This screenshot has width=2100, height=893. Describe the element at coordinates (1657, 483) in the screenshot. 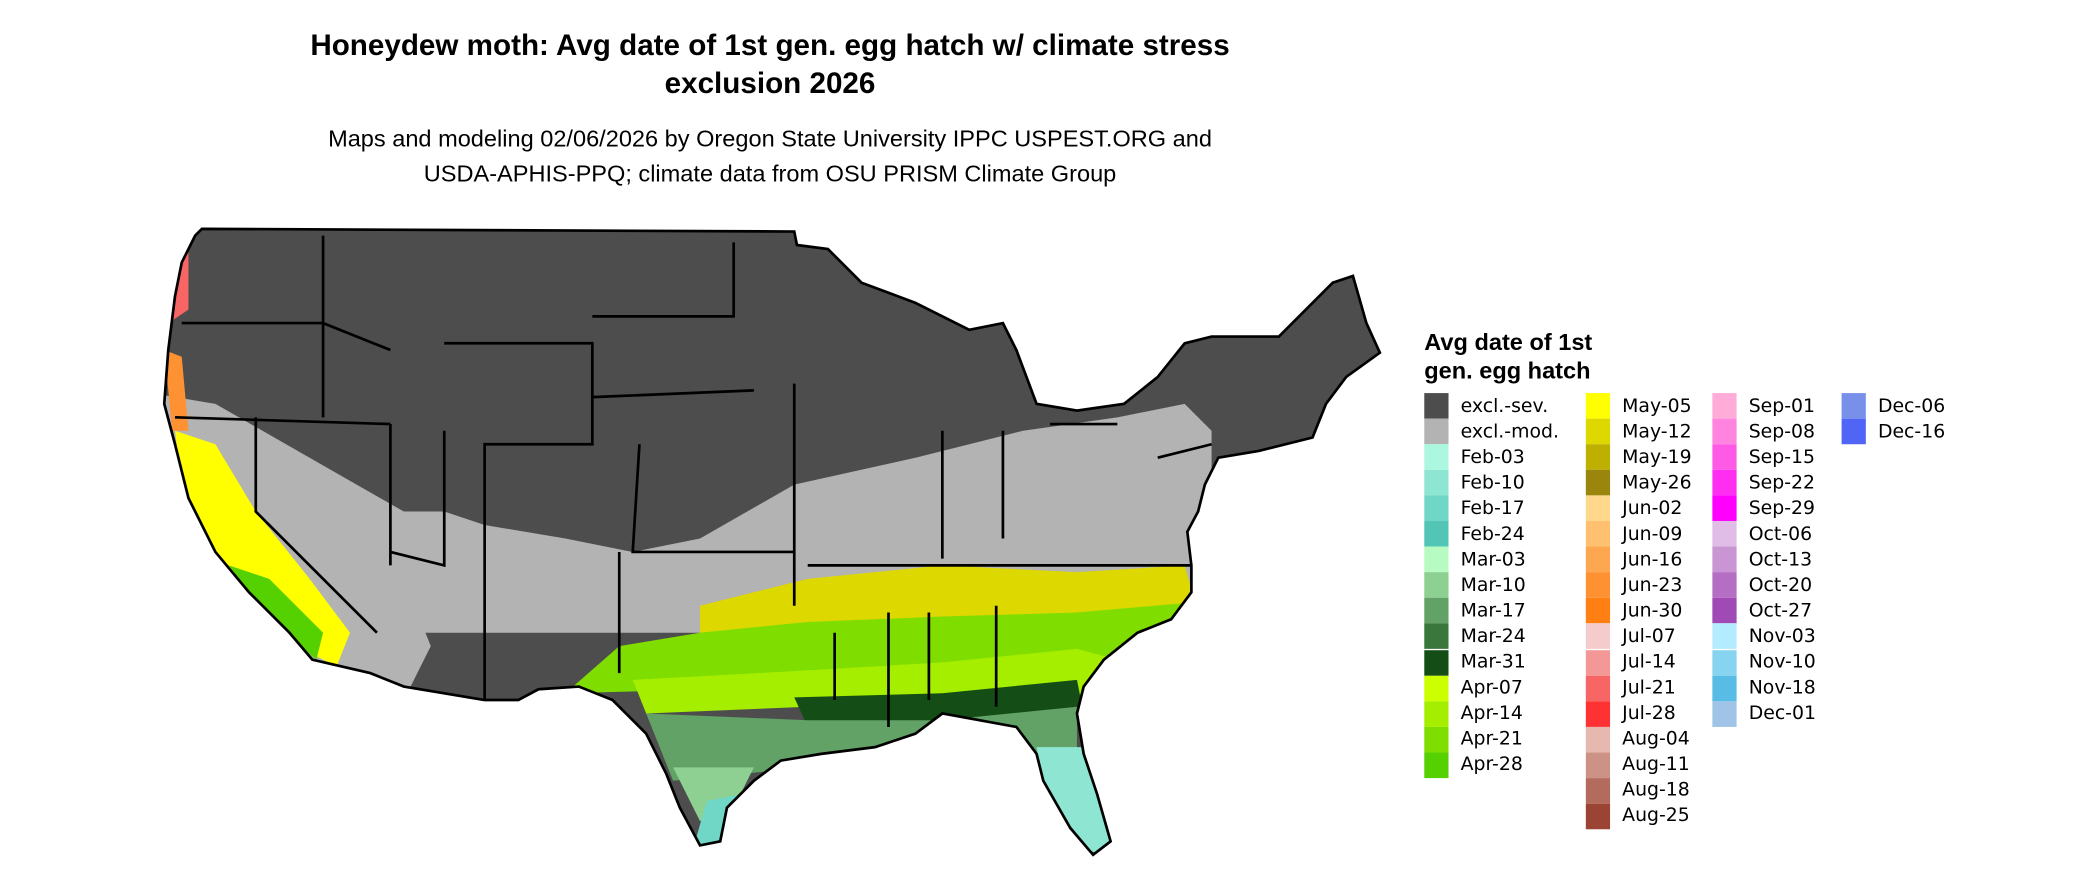

I see `legend-label: May-26` at that location.